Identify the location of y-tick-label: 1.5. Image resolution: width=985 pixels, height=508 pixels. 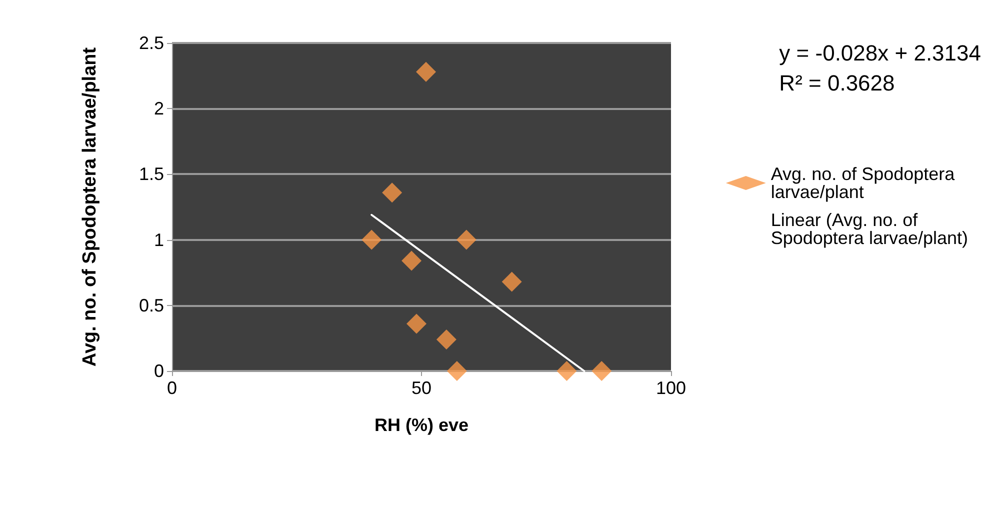
(151, 174).